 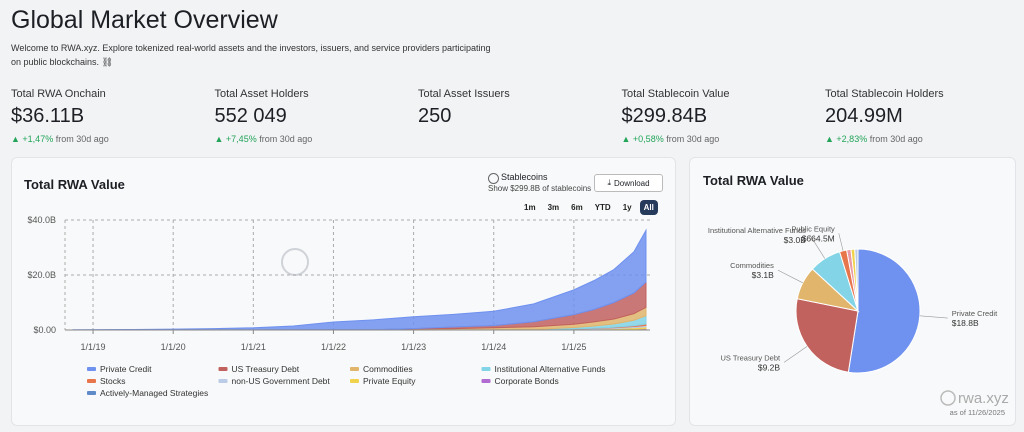 What do you see at coordinates (631, 183) in the screenshot?
I see `download-label: Download` at bounding box center [631, 183].